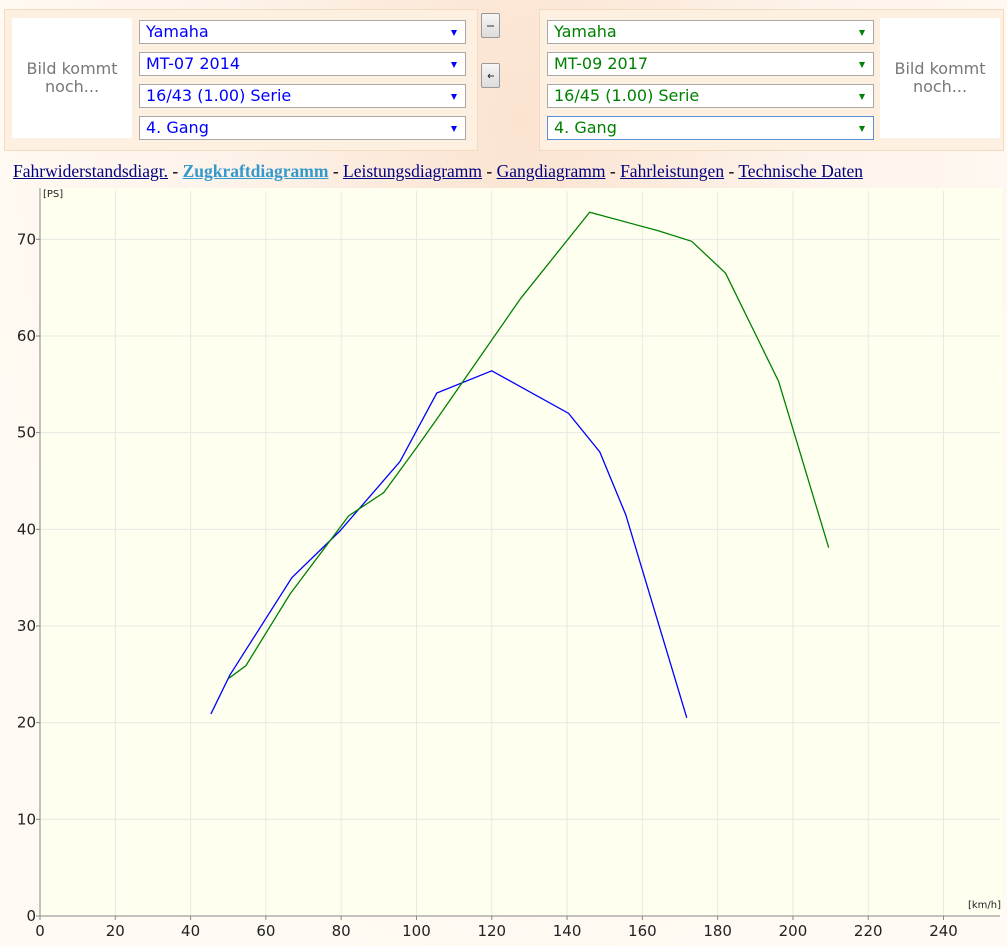 The width and height of the screenshot is (1007, 946). Describe the element at coordinates (26, 626) in the screenshot. I see `y-tick-label: 30` at that location.